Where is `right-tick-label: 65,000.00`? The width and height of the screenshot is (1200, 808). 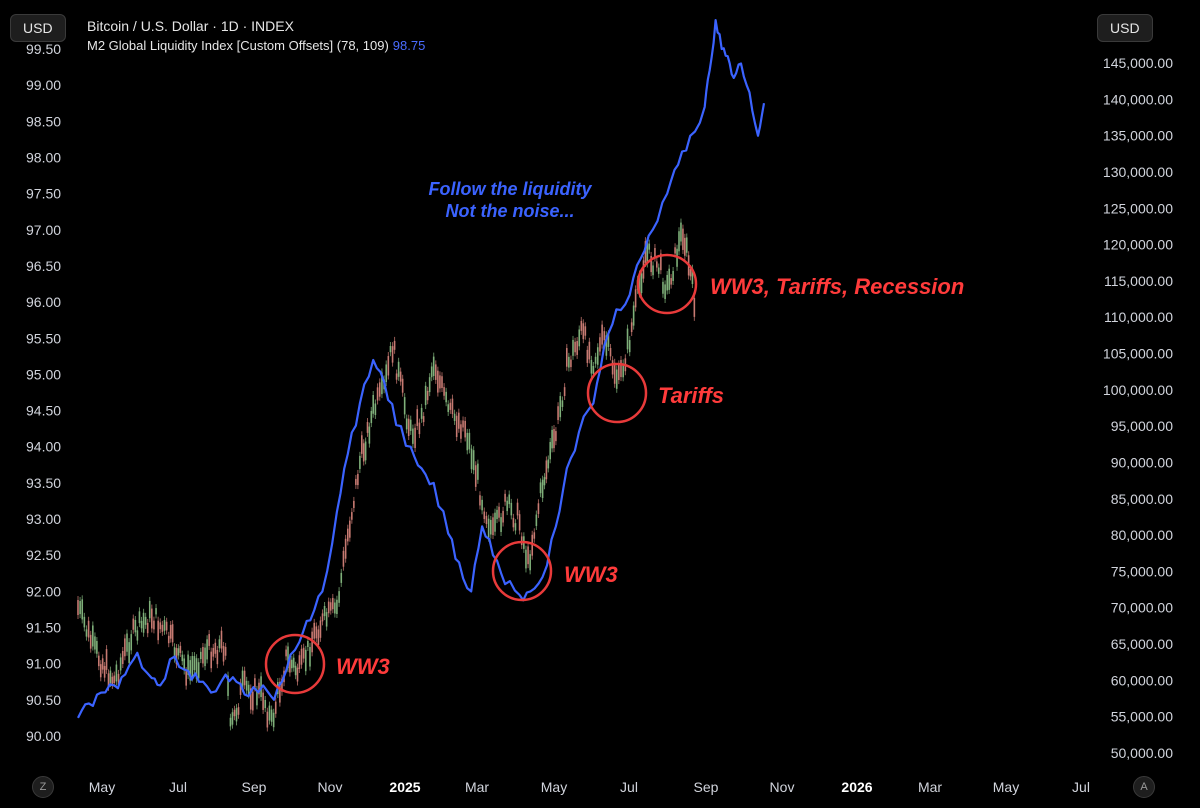 right-tick-label: 65,000.00 is located at coordinates (1142, 644).